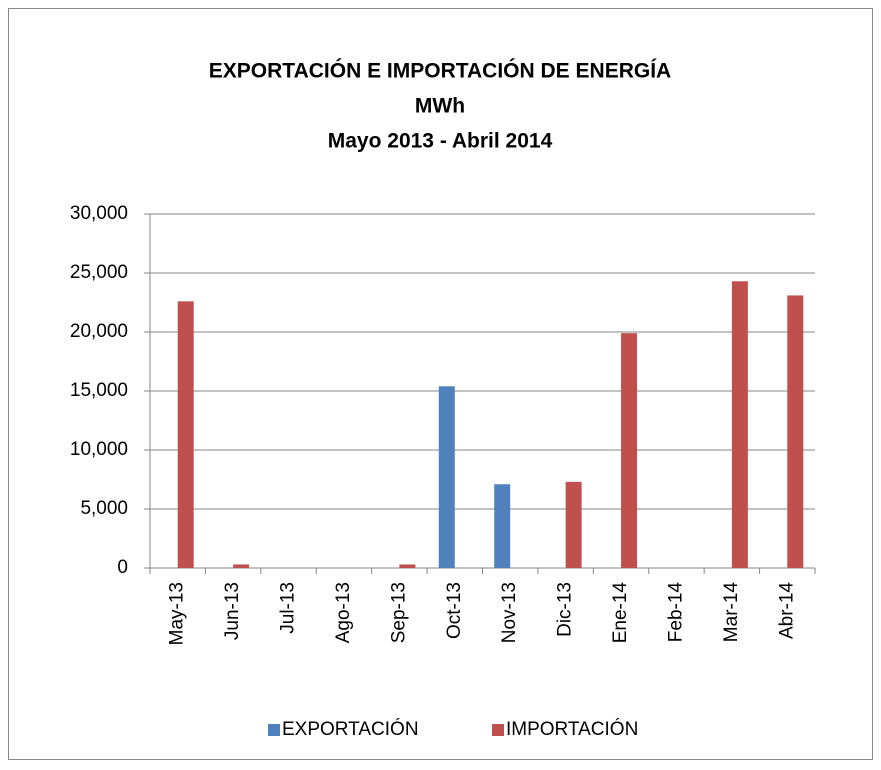 The width and height of the screenshot is (881, 770). I want to click on chart-title: Mayo 2013 - Abril 2014, so click(440, 141).